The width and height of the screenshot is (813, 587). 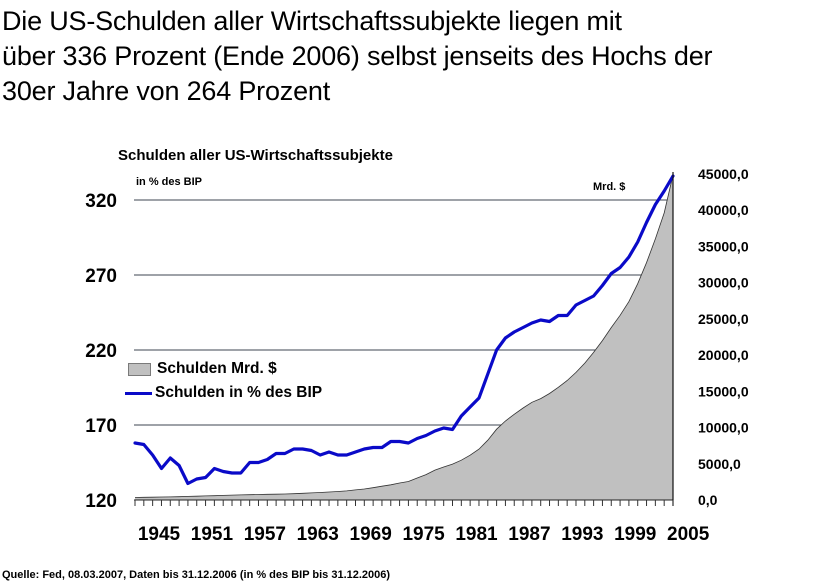 What do you see at coordinates (139, 369) in the screenshot?
I see `legend-swatch-area` at bounding box center [139, 369].